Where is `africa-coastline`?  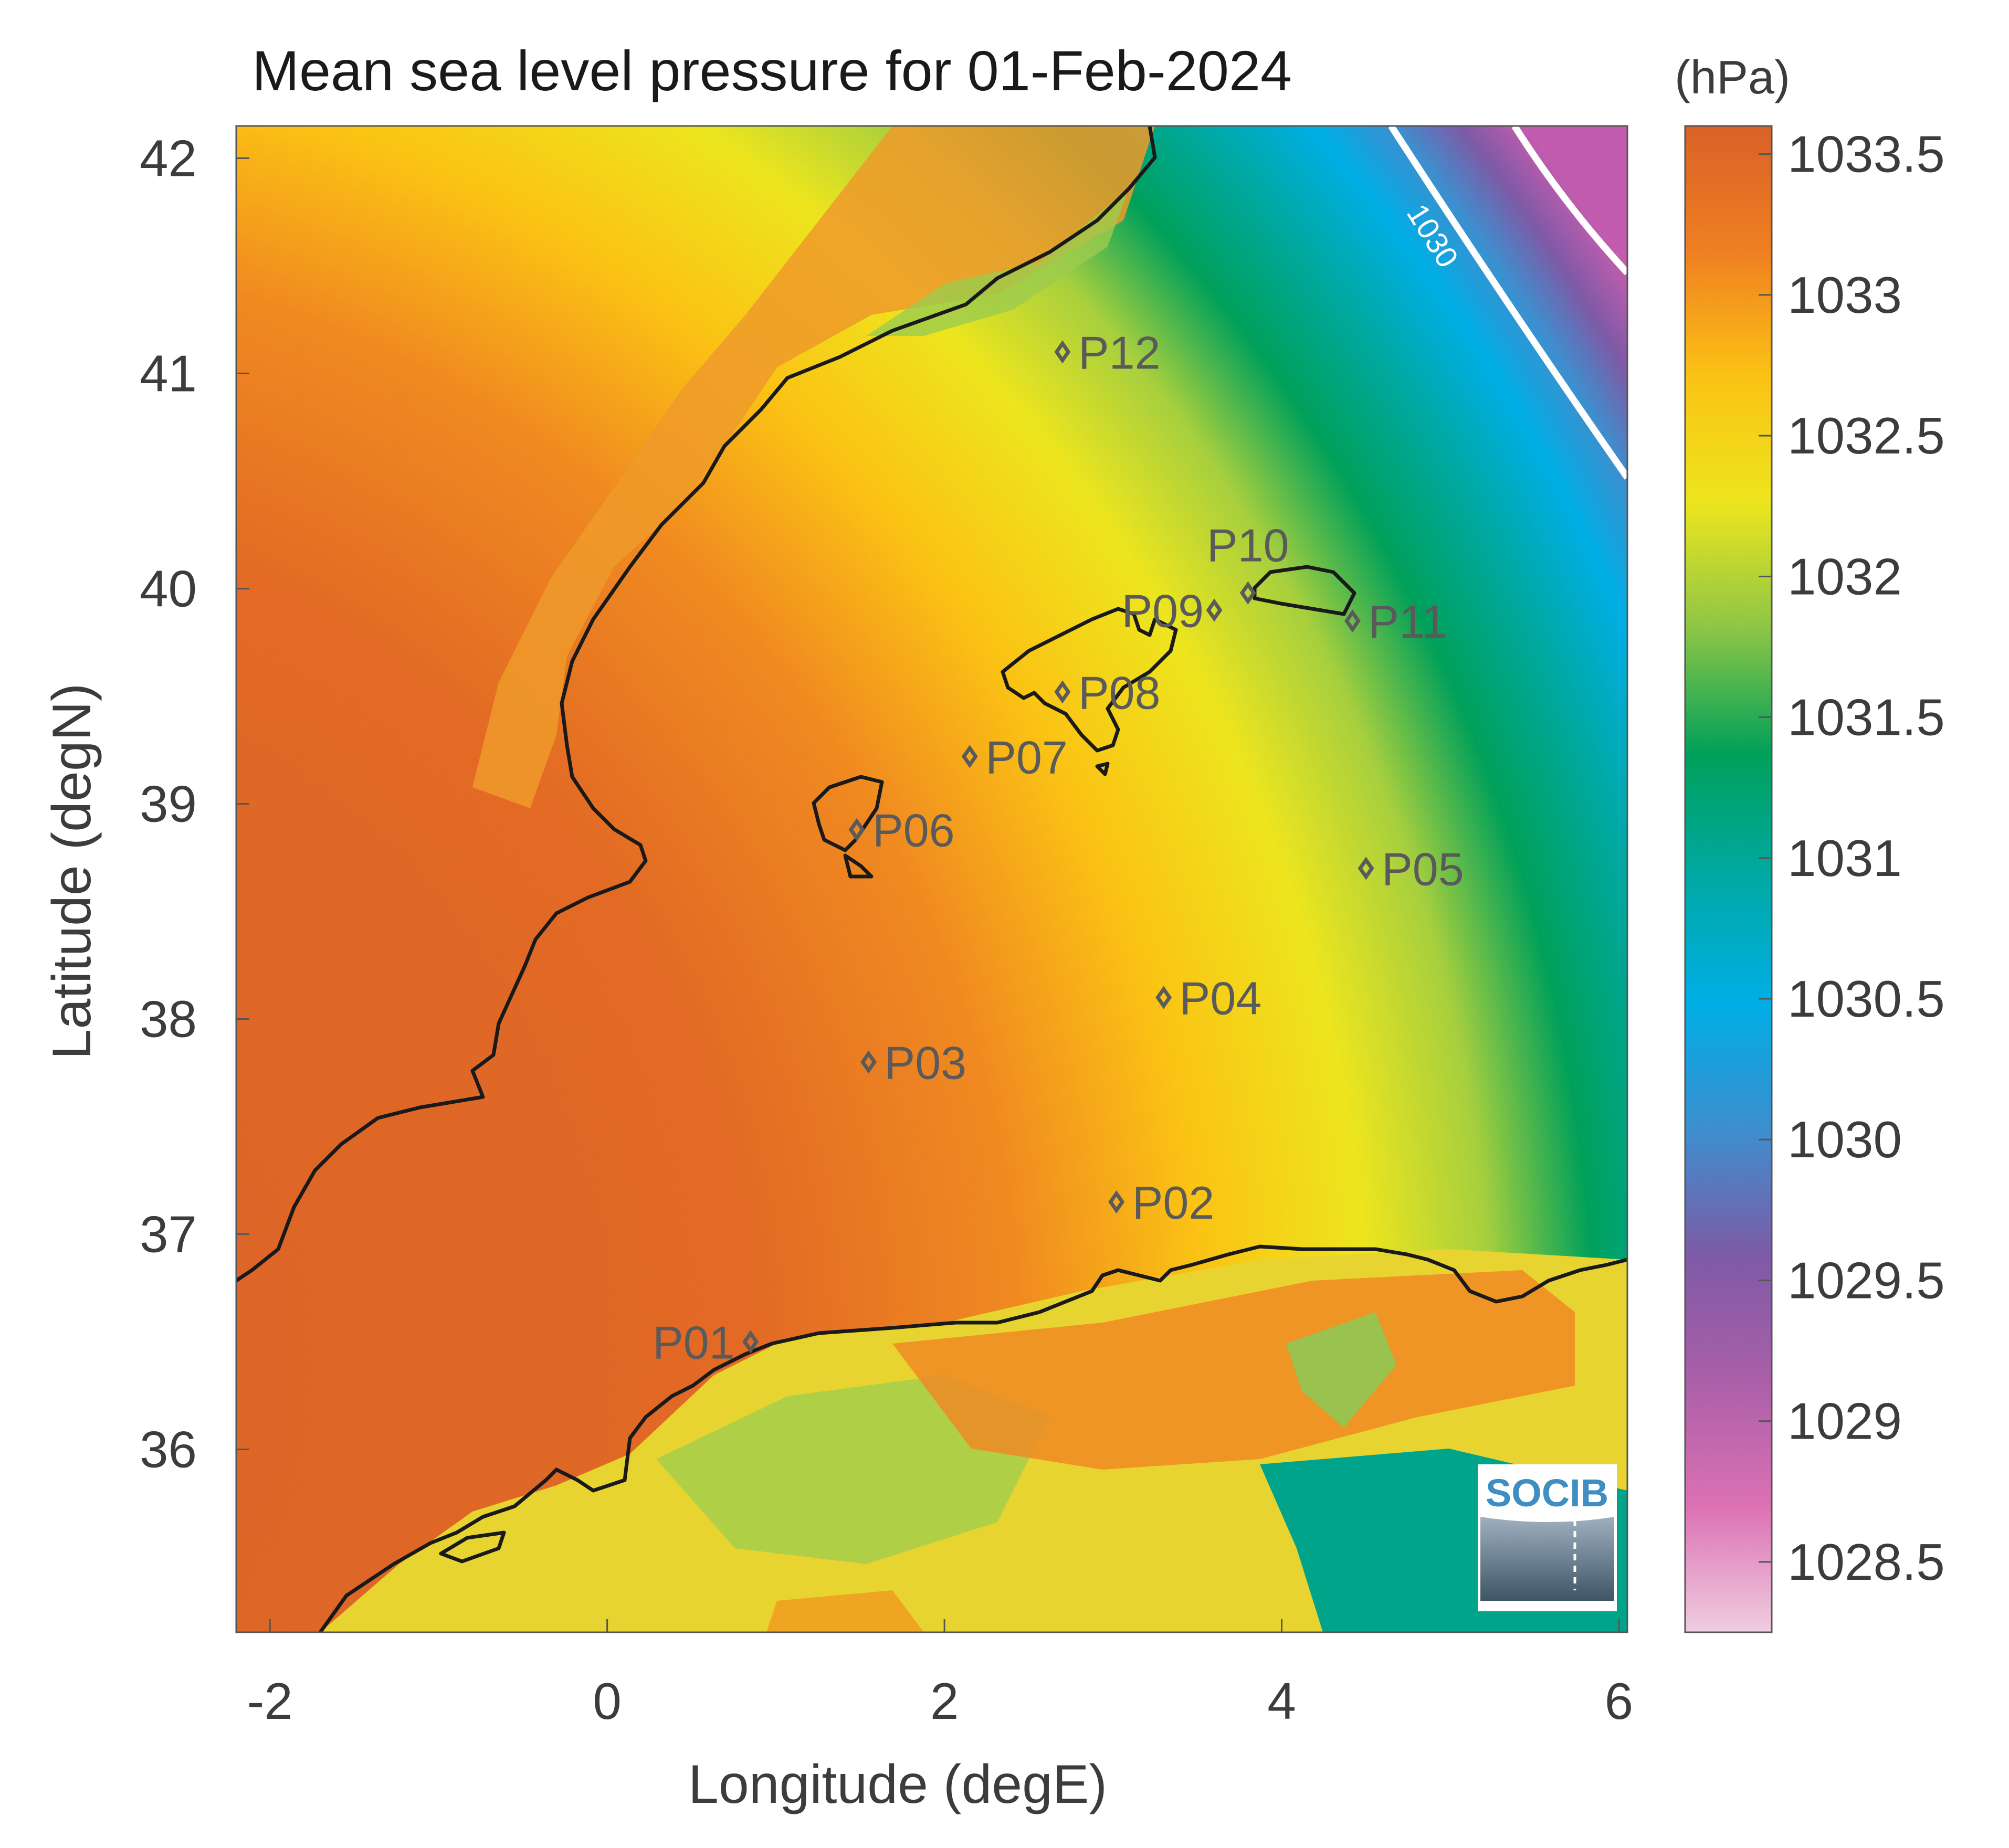
africa-coastline is located at coordinates (973, 1438).